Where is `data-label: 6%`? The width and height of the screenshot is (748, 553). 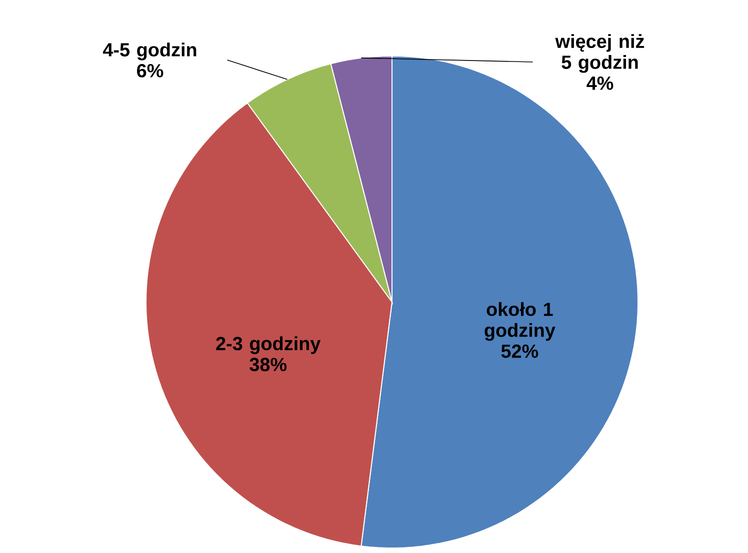
data-label: 6% is located at coordinates (150, 71).